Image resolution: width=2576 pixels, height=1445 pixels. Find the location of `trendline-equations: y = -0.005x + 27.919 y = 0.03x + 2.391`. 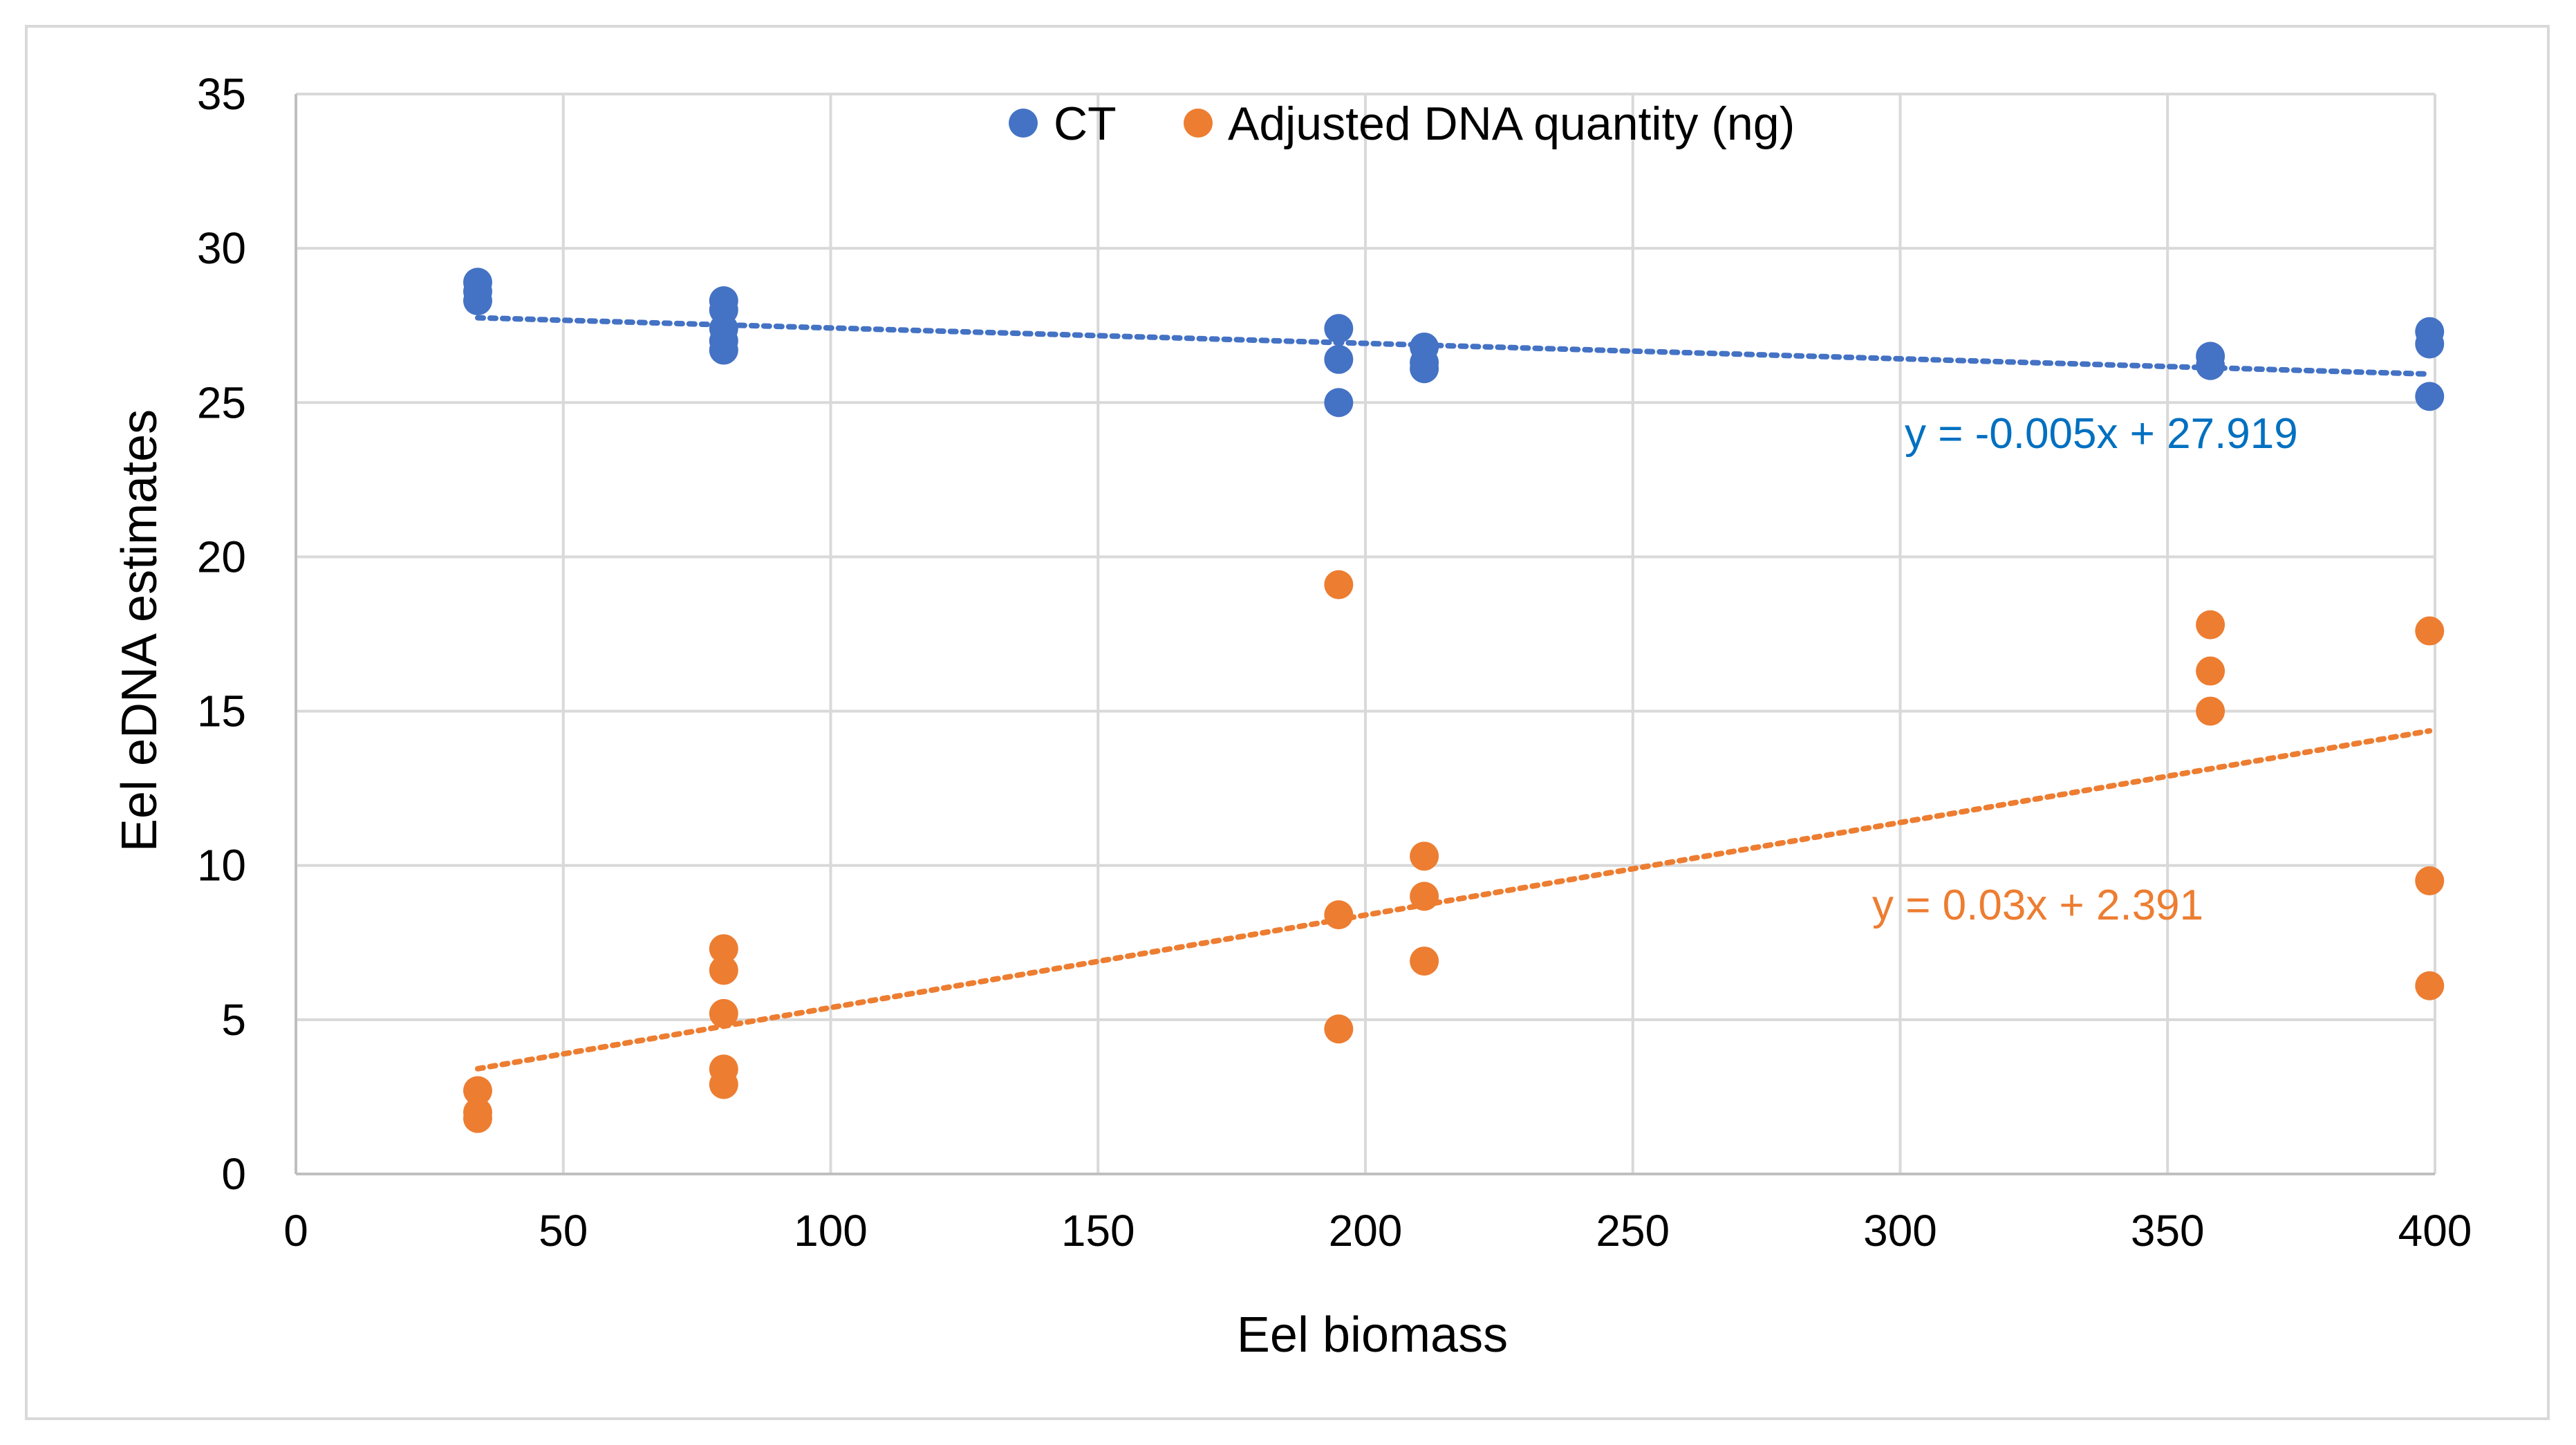

trendline-equations: y = -0.005x + 27.919 y = 0.03x + 2.391 is located at coordinates (2085, 669).